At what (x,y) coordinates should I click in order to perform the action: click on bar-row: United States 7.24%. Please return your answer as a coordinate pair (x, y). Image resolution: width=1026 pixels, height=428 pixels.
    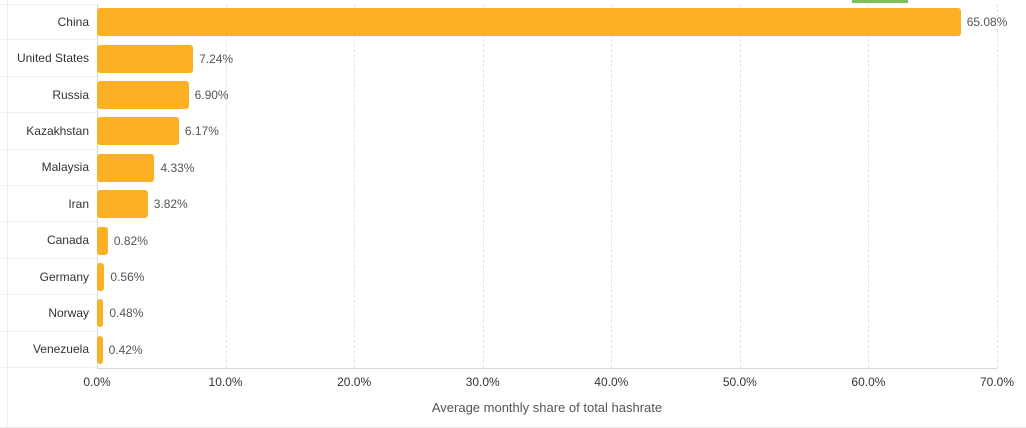
    Looking at the image, I should click on (513, 58).